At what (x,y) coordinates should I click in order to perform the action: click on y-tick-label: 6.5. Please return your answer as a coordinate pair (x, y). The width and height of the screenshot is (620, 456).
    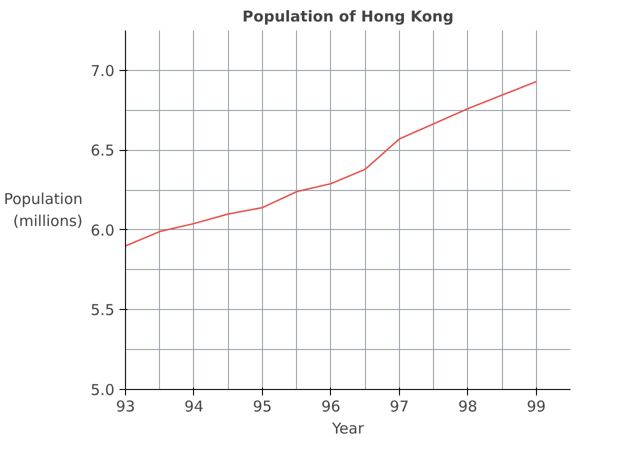
    Looking at the image, I should click on (102, 151).